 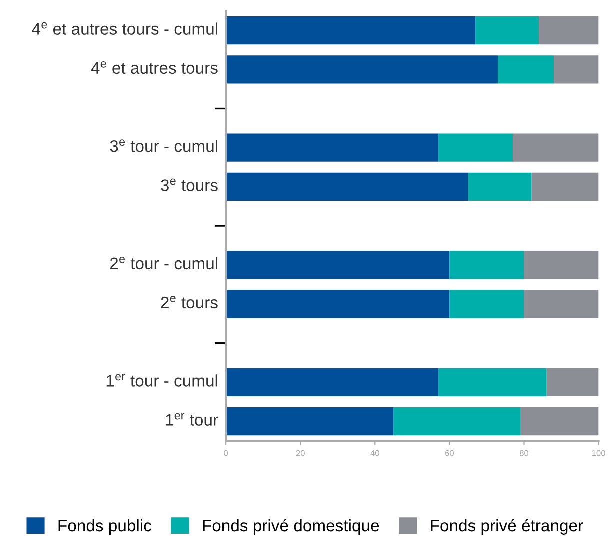 I want to click on y-tick-label: 4$^{e}$ et autres tours, so click(x=154, y=67).